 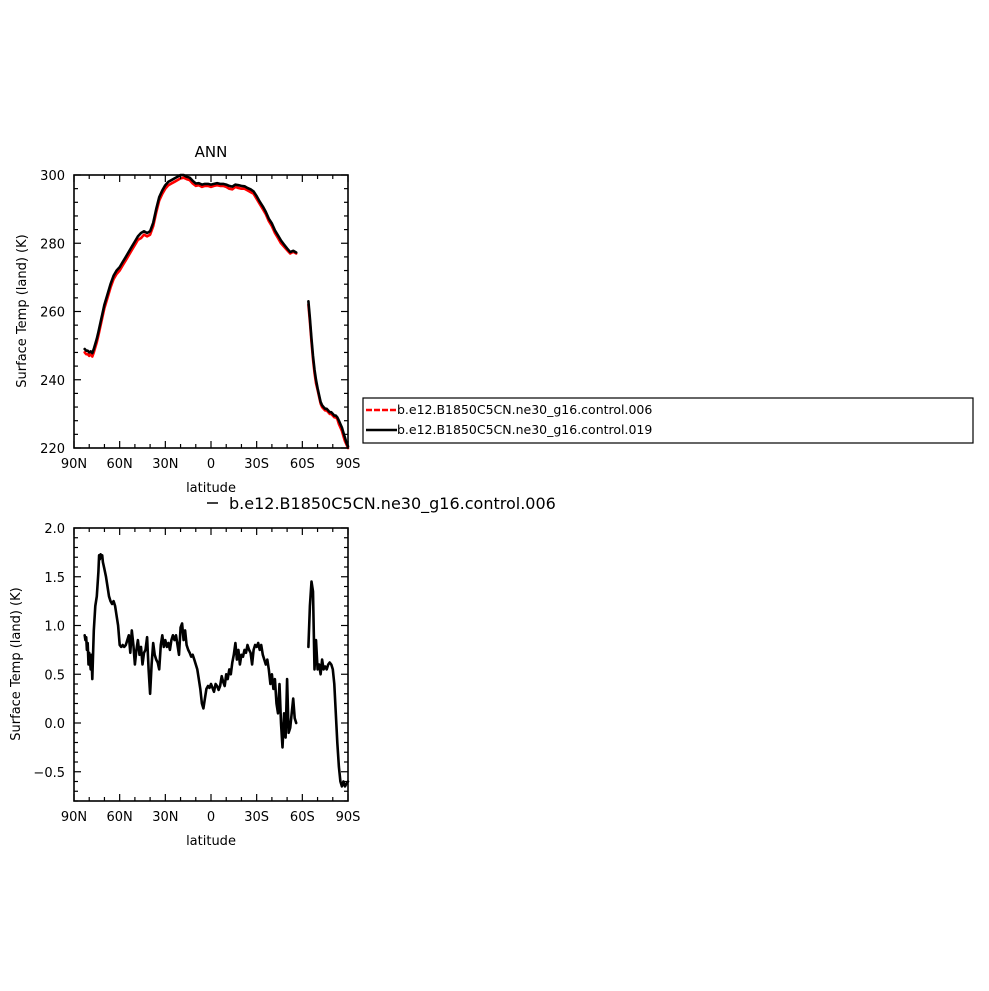 I want to click on y-tick-label: −0.5, so click(x=49, y=773).